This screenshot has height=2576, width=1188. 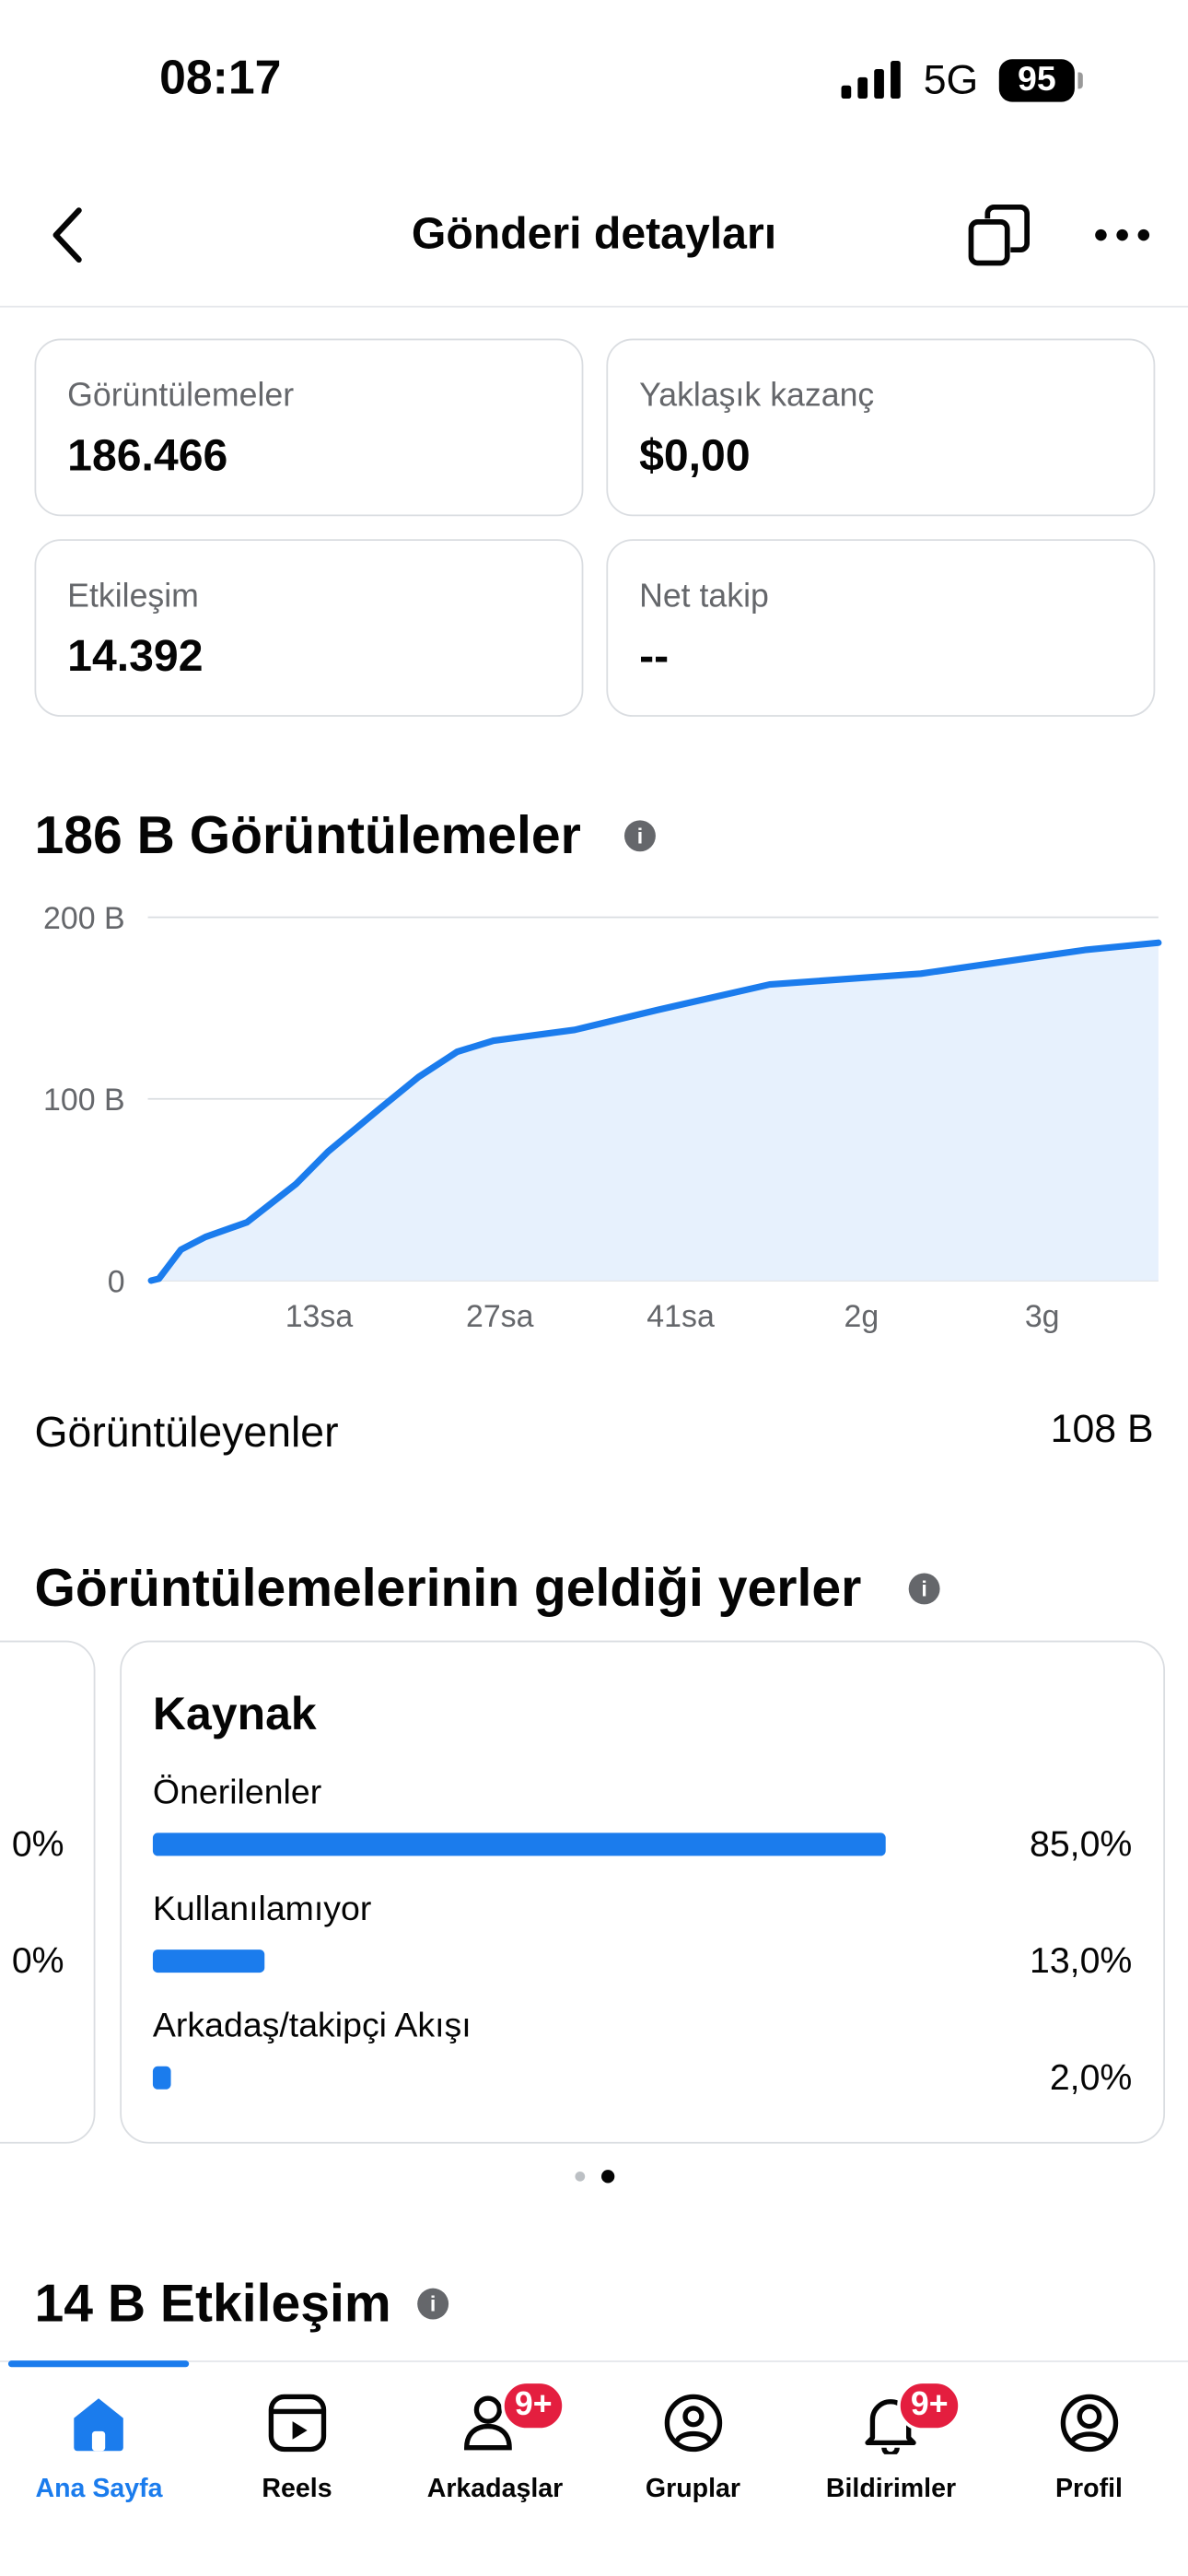 What do you see at coordinates (1081, 1960) in the screenshot?
I see `percent-label: 13,0%` at bounding box center [1081, 1960].